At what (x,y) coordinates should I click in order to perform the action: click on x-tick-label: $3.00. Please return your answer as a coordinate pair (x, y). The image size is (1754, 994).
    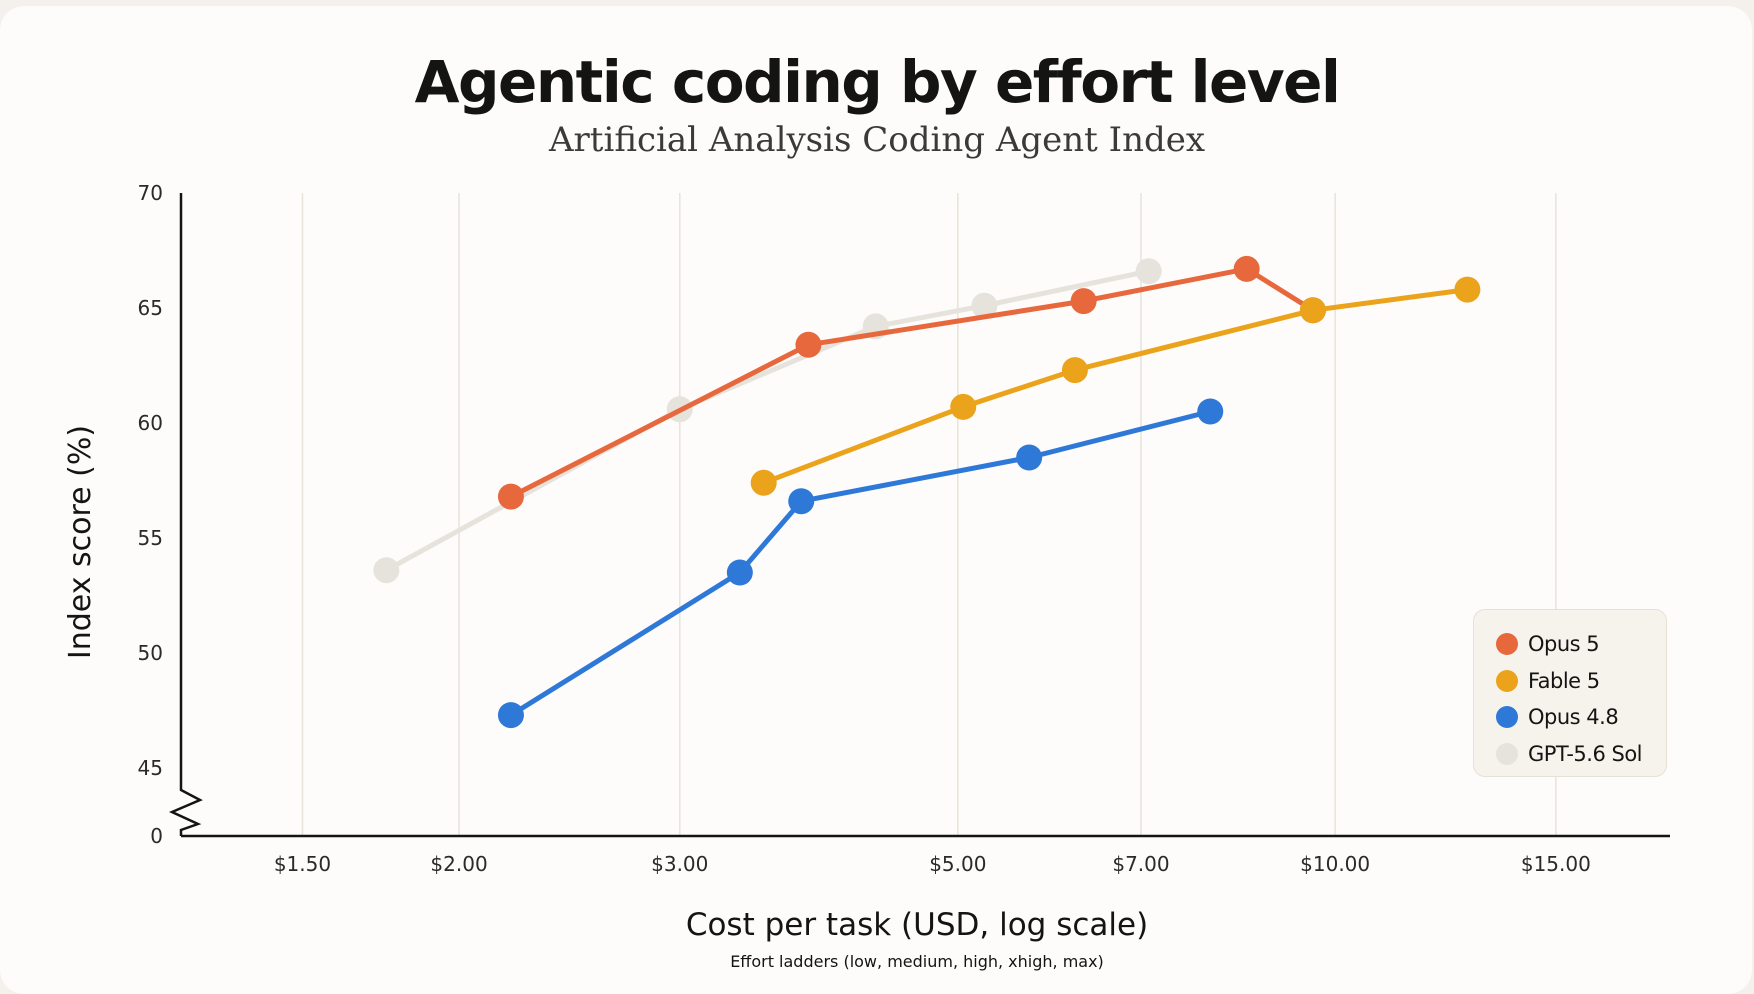
    Looking at the image, I should click on (679, 864).